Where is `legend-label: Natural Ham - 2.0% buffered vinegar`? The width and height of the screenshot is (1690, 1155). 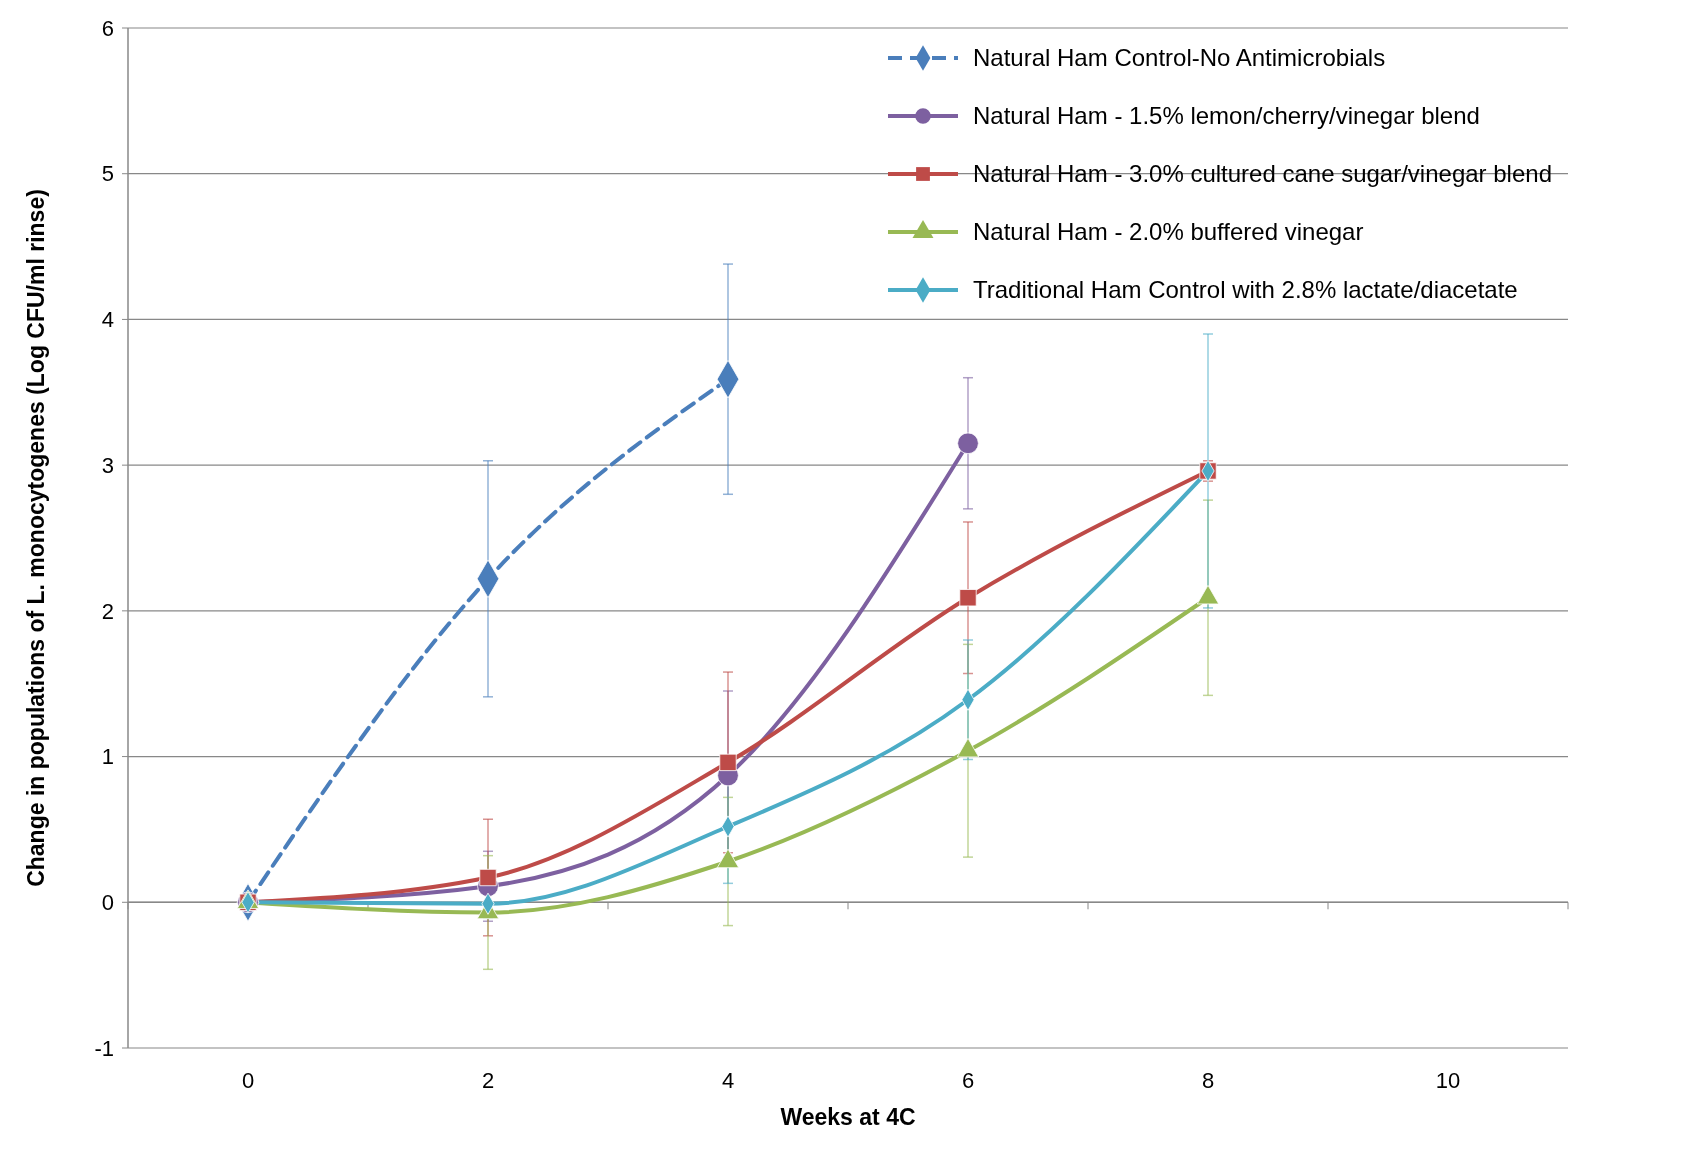
legend-label: Natural Ham - 2.0% buffered vinegar is located at coordinates (1168, 232).